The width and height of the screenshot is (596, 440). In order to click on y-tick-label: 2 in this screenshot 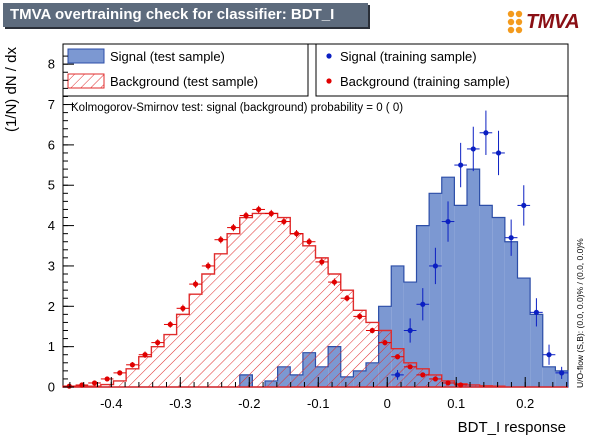, I will do `click(51, 306)`.